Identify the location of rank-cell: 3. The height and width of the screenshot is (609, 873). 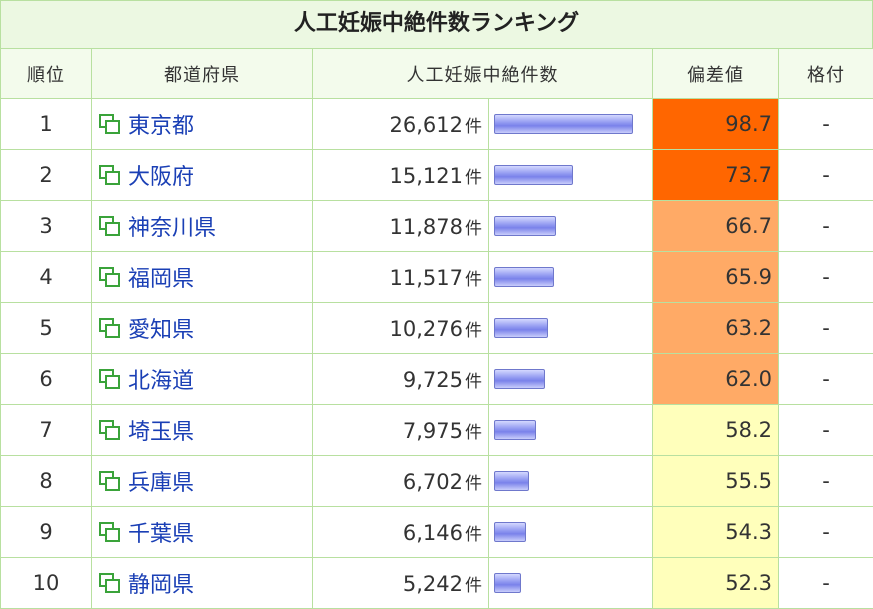
(46, 226).